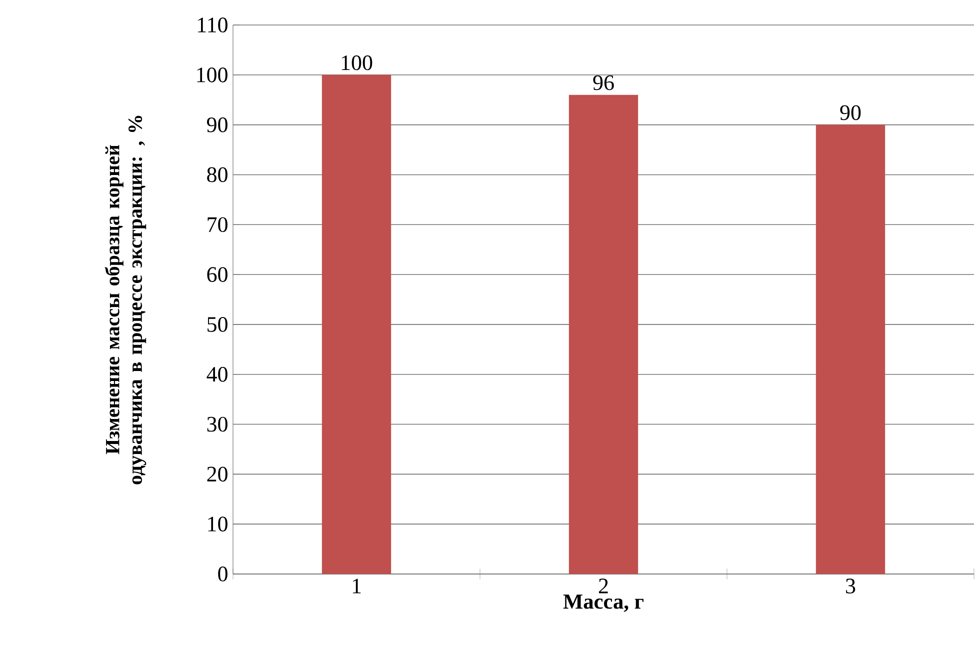 This screenshot has height=649, width=976. What do you see at coordinates (218, 524) in the screenshot?
I see `y-tick-label: 10` at bounding box center [218, 524].